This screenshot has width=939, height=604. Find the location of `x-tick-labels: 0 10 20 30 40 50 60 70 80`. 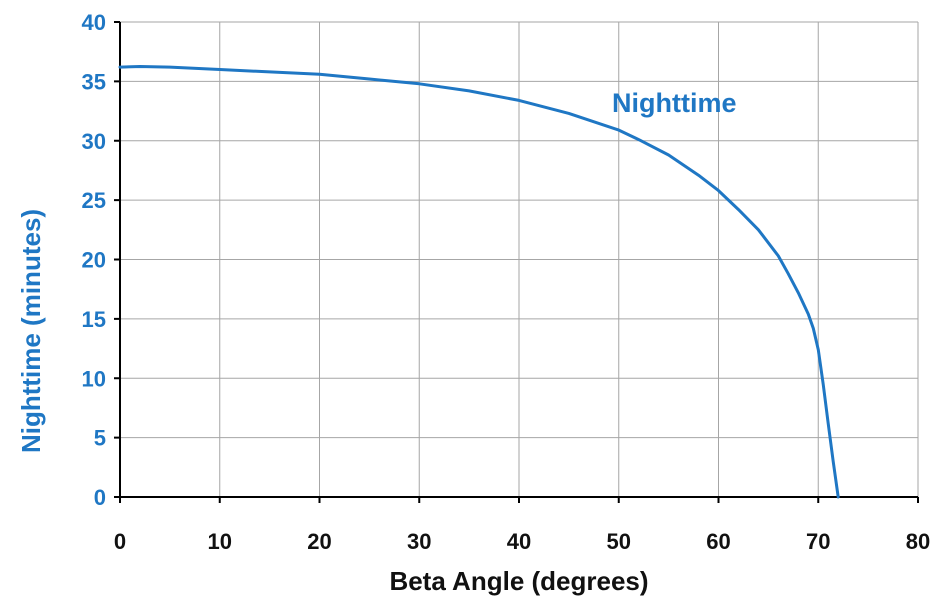

x-tick-labels: 0 10 20 30 40 50 60 70 80 is located at coordinates (522, 541).